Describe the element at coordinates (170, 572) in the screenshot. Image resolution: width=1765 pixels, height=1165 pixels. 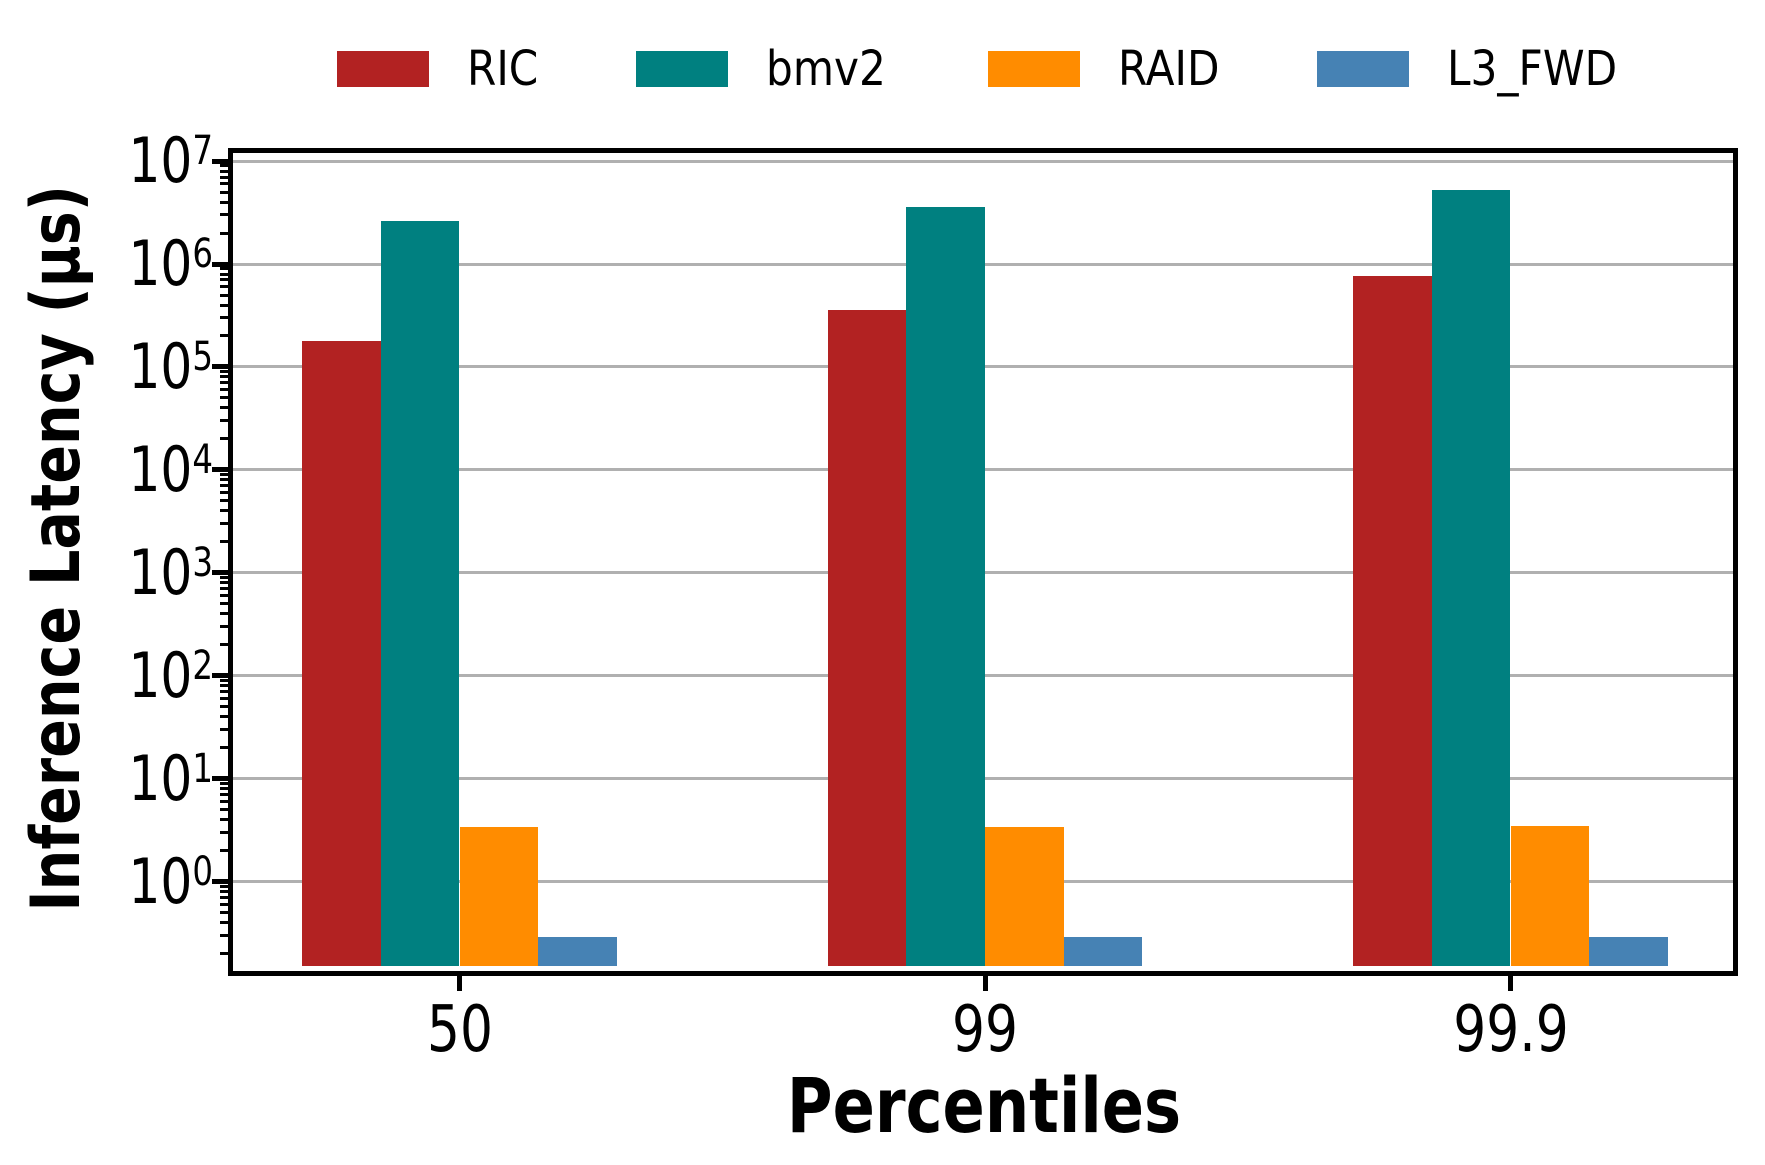
I see `y-tick-label-1e3: 10³` at that location.